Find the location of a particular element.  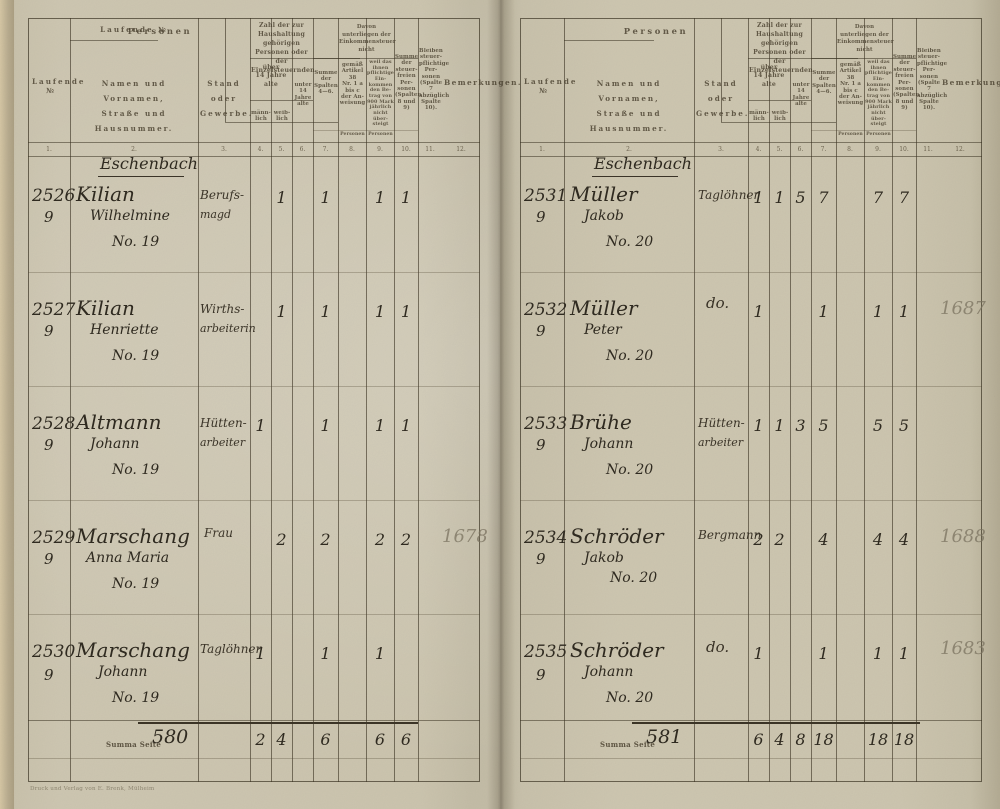

surname: Altmann is located at coordinates (119, 422).